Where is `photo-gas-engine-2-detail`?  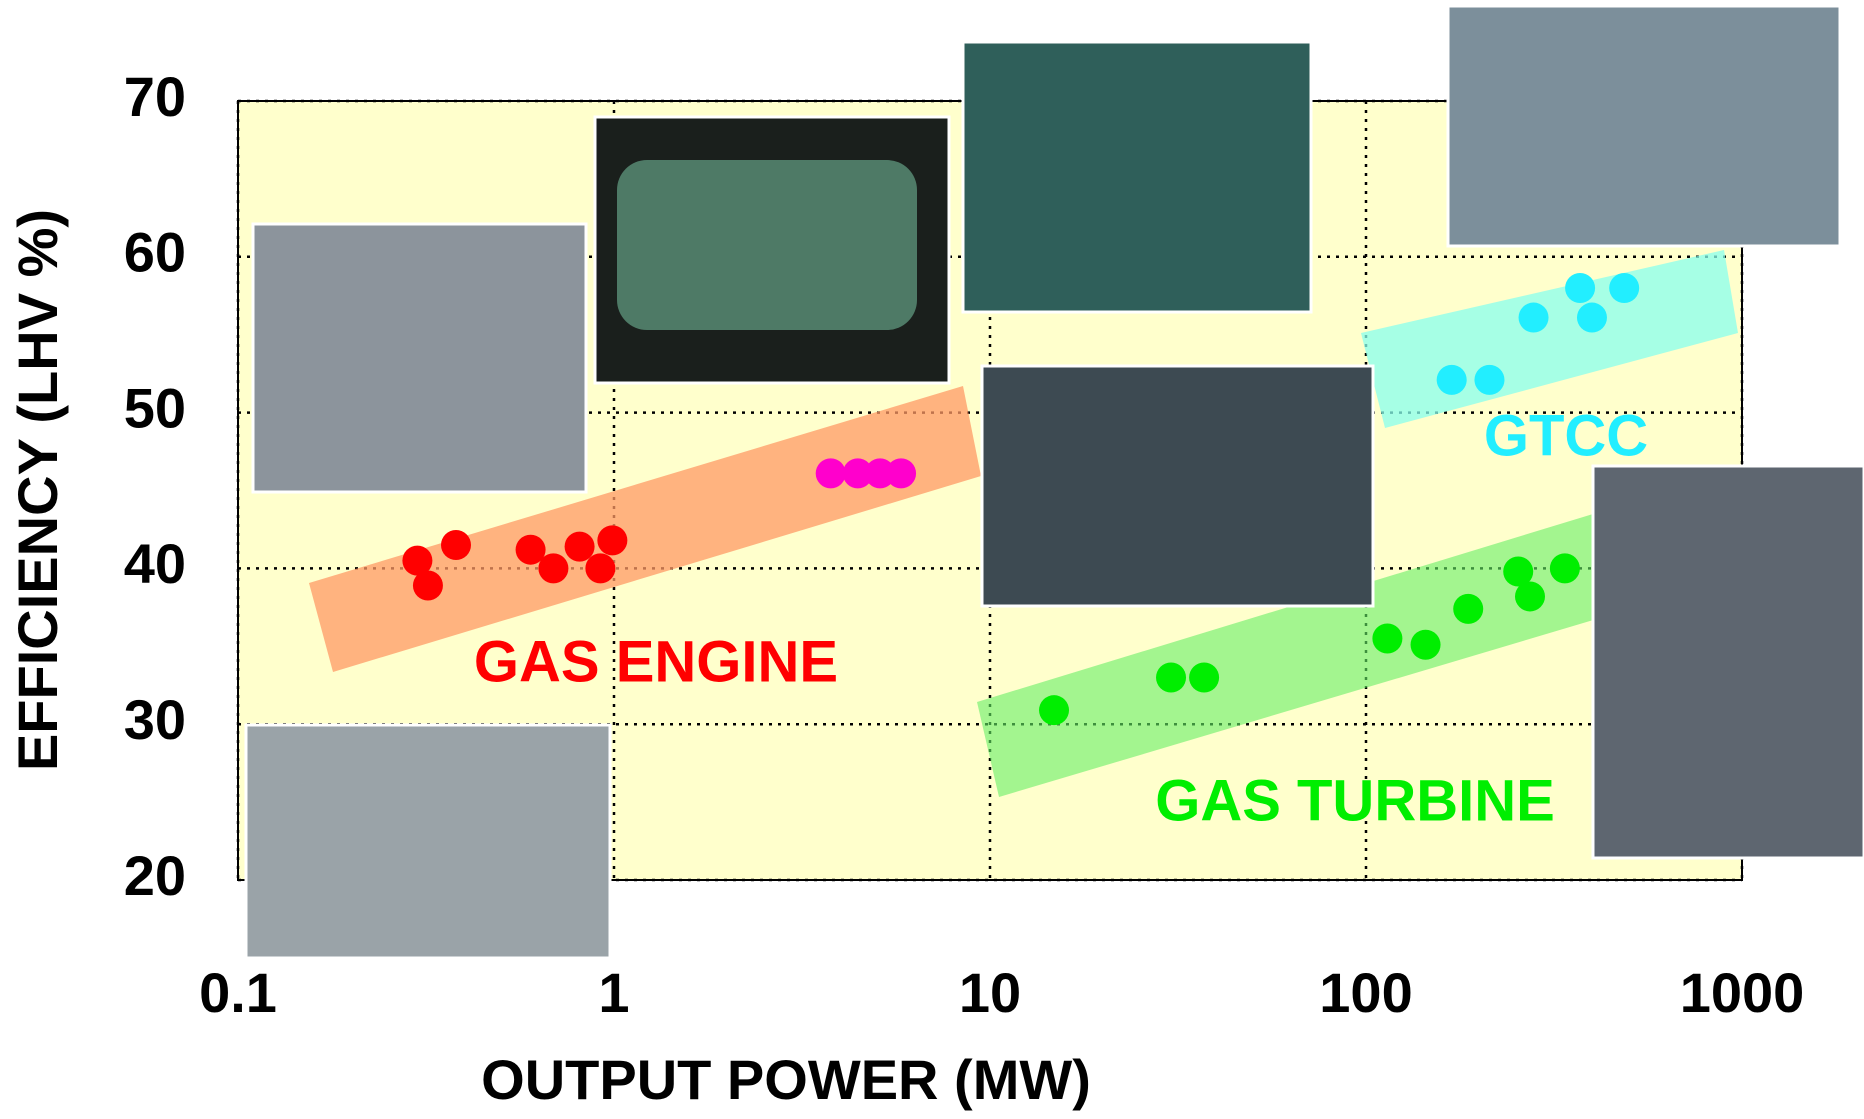 photo-gas-engine-2-detail is located at coordinates (767, 245).